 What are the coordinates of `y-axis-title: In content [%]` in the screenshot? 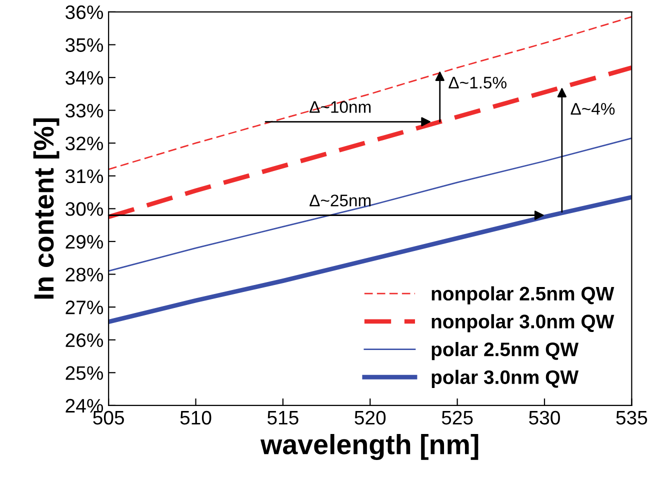 It's located at (46, 208).